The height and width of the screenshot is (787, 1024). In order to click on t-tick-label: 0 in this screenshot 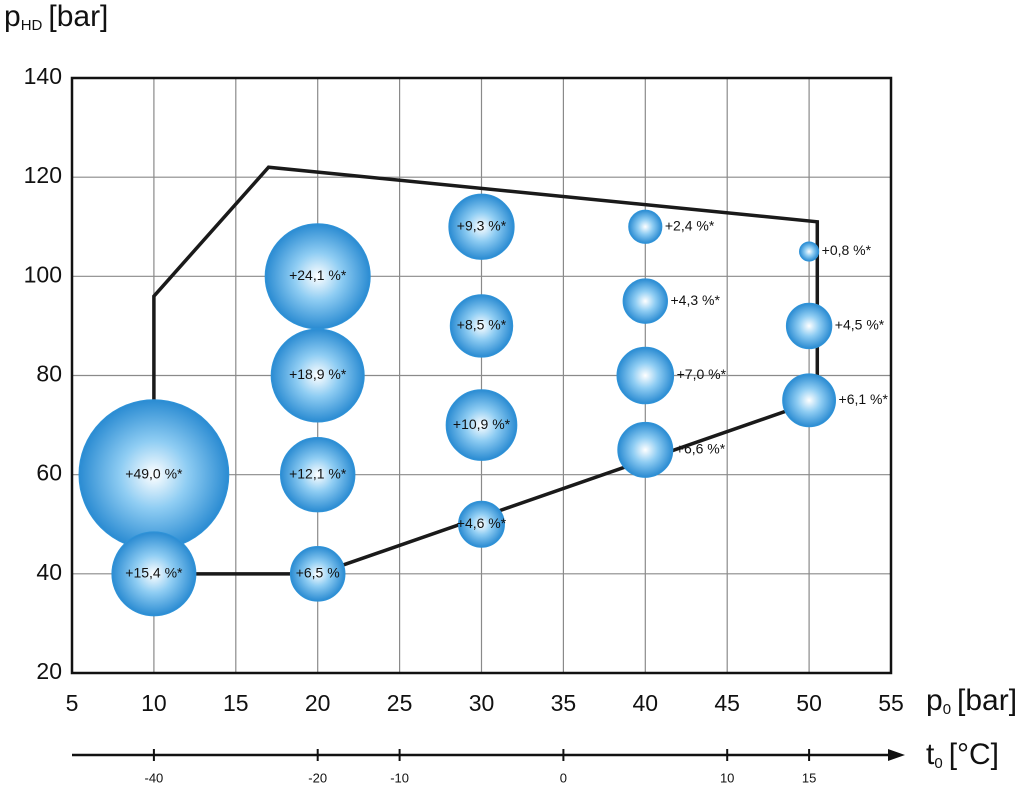, I will do `click(563, 777)`.